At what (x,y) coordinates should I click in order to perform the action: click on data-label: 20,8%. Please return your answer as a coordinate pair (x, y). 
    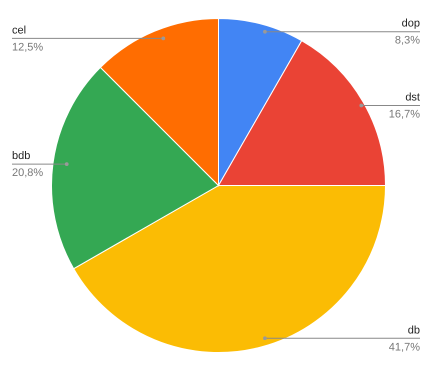
    Looking at the image, I should click on (28, 173).